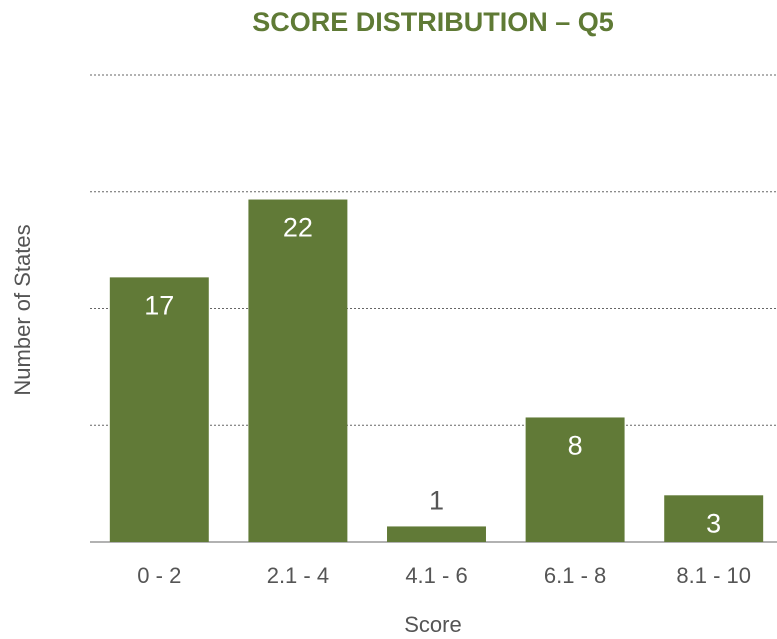  Describe the element at coordinates (575, 575) in the screenshot. I see `x-tick-label: 6.1 - 8` at that location.